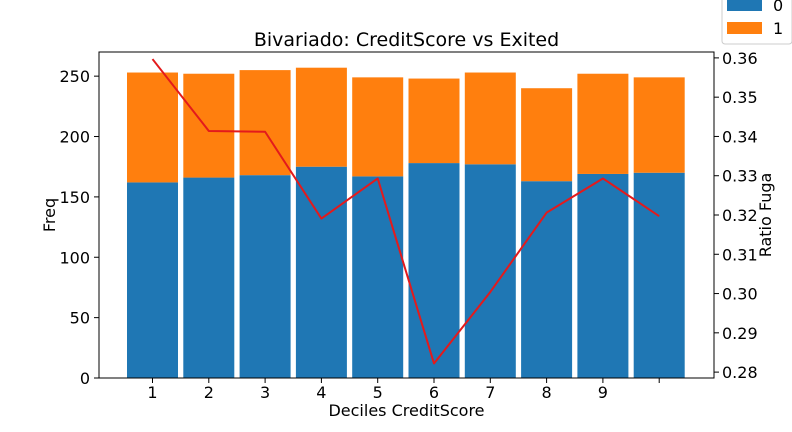 This screenshot has height=432, width=792. I want to click on x-tick-label: 5, so click(378, 392).